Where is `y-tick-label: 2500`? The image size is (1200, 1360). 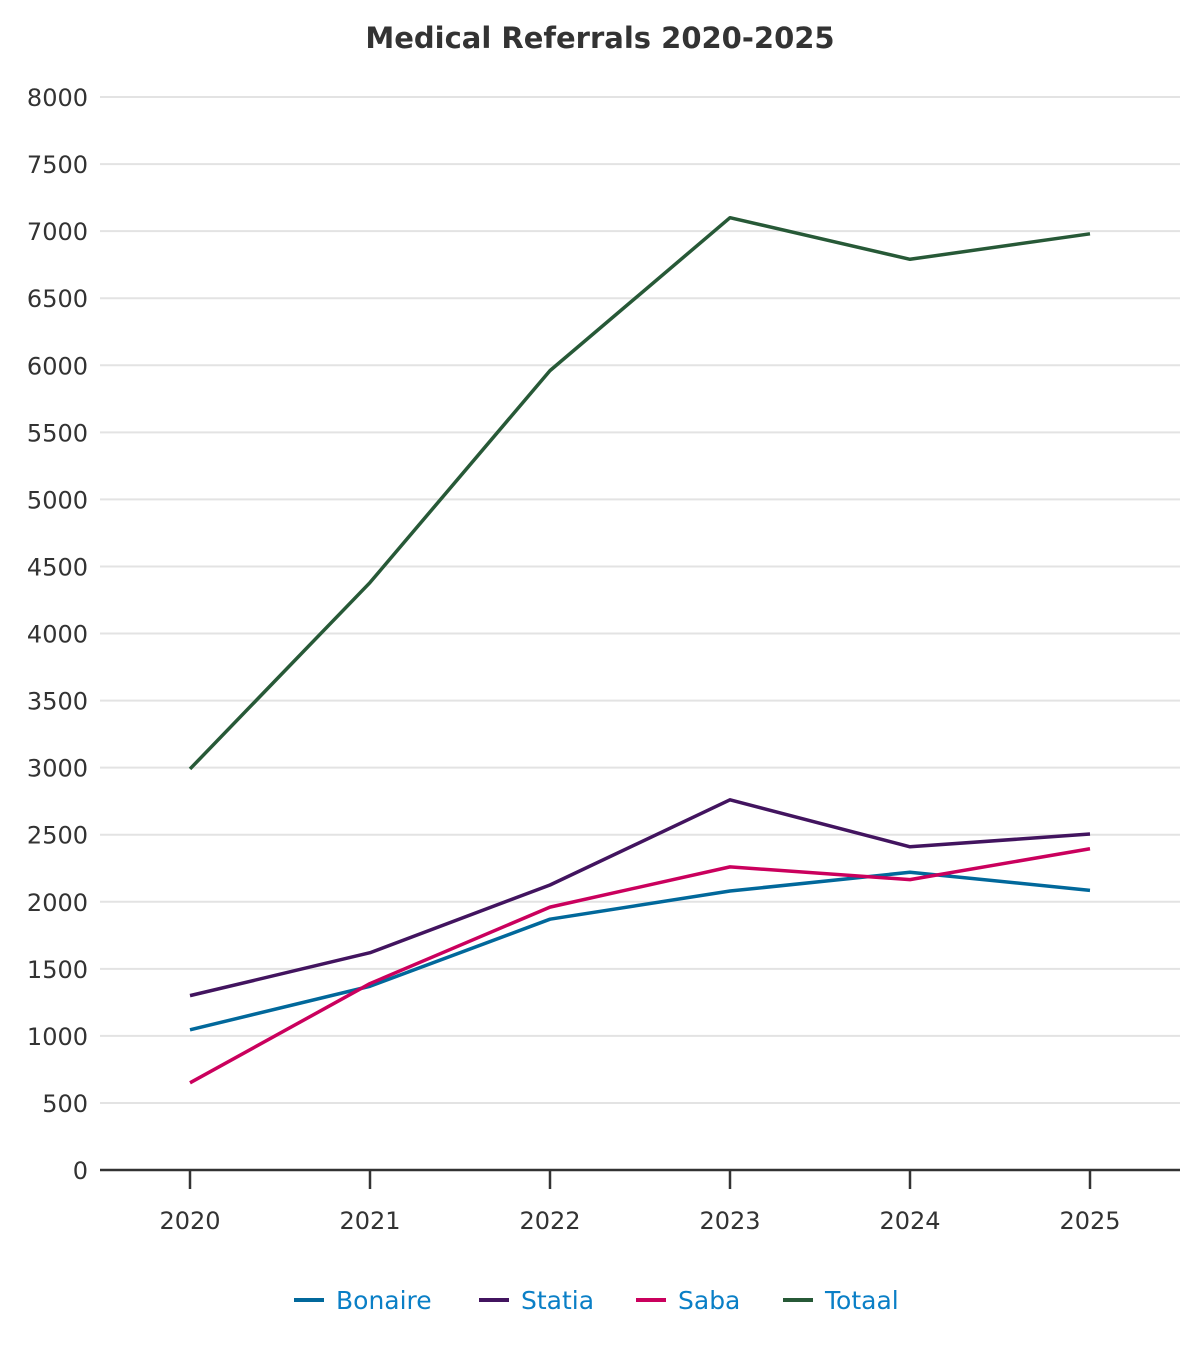 y-tick-label: 2500 is located at coordinates (57, 836).